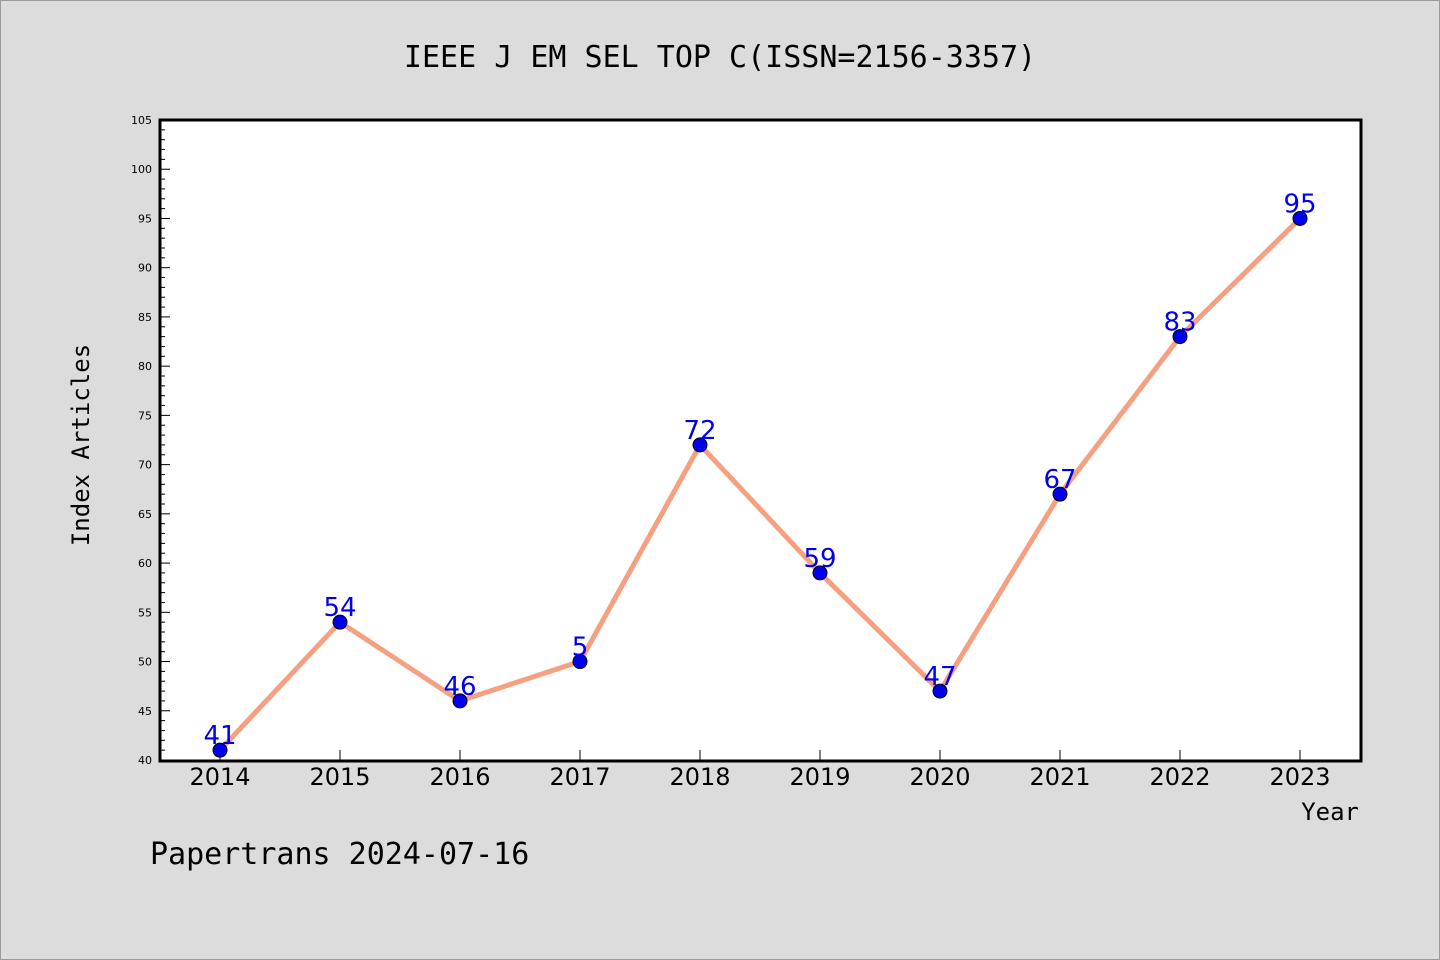 The height and width of the screenshot is (960, 1440). Describe the element at coordinates (459, 777) in the screenshot. I see `x-tick-label: 2016` at that location.